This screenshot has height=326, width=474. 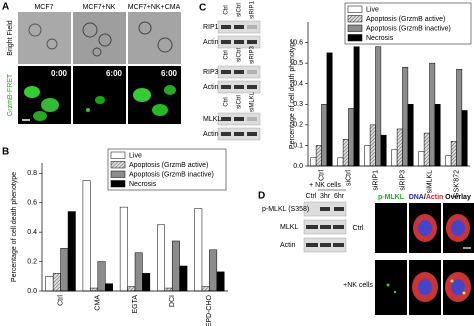 I want to click on panel-label: B, so click(x=5, y=152).